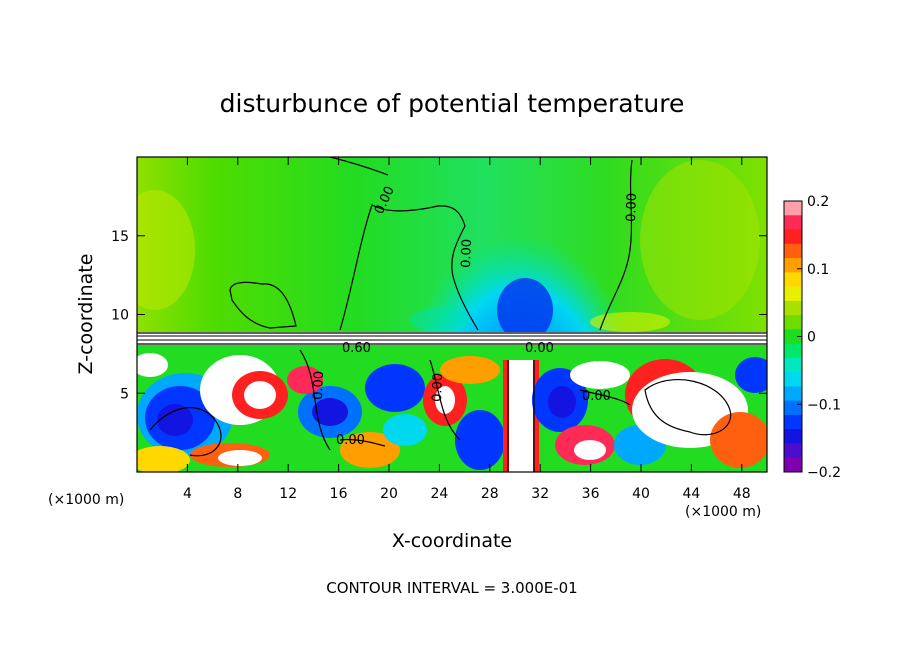  Describe the element at coordinates (356, 348) in the screenshot. I see `contour-label: 0.60` at that location.